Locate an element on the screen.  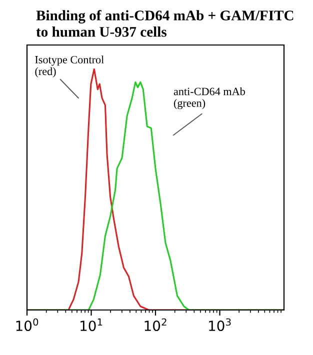
x-tick-label: 10$^{2}$ is located at coordinates (155, 325).